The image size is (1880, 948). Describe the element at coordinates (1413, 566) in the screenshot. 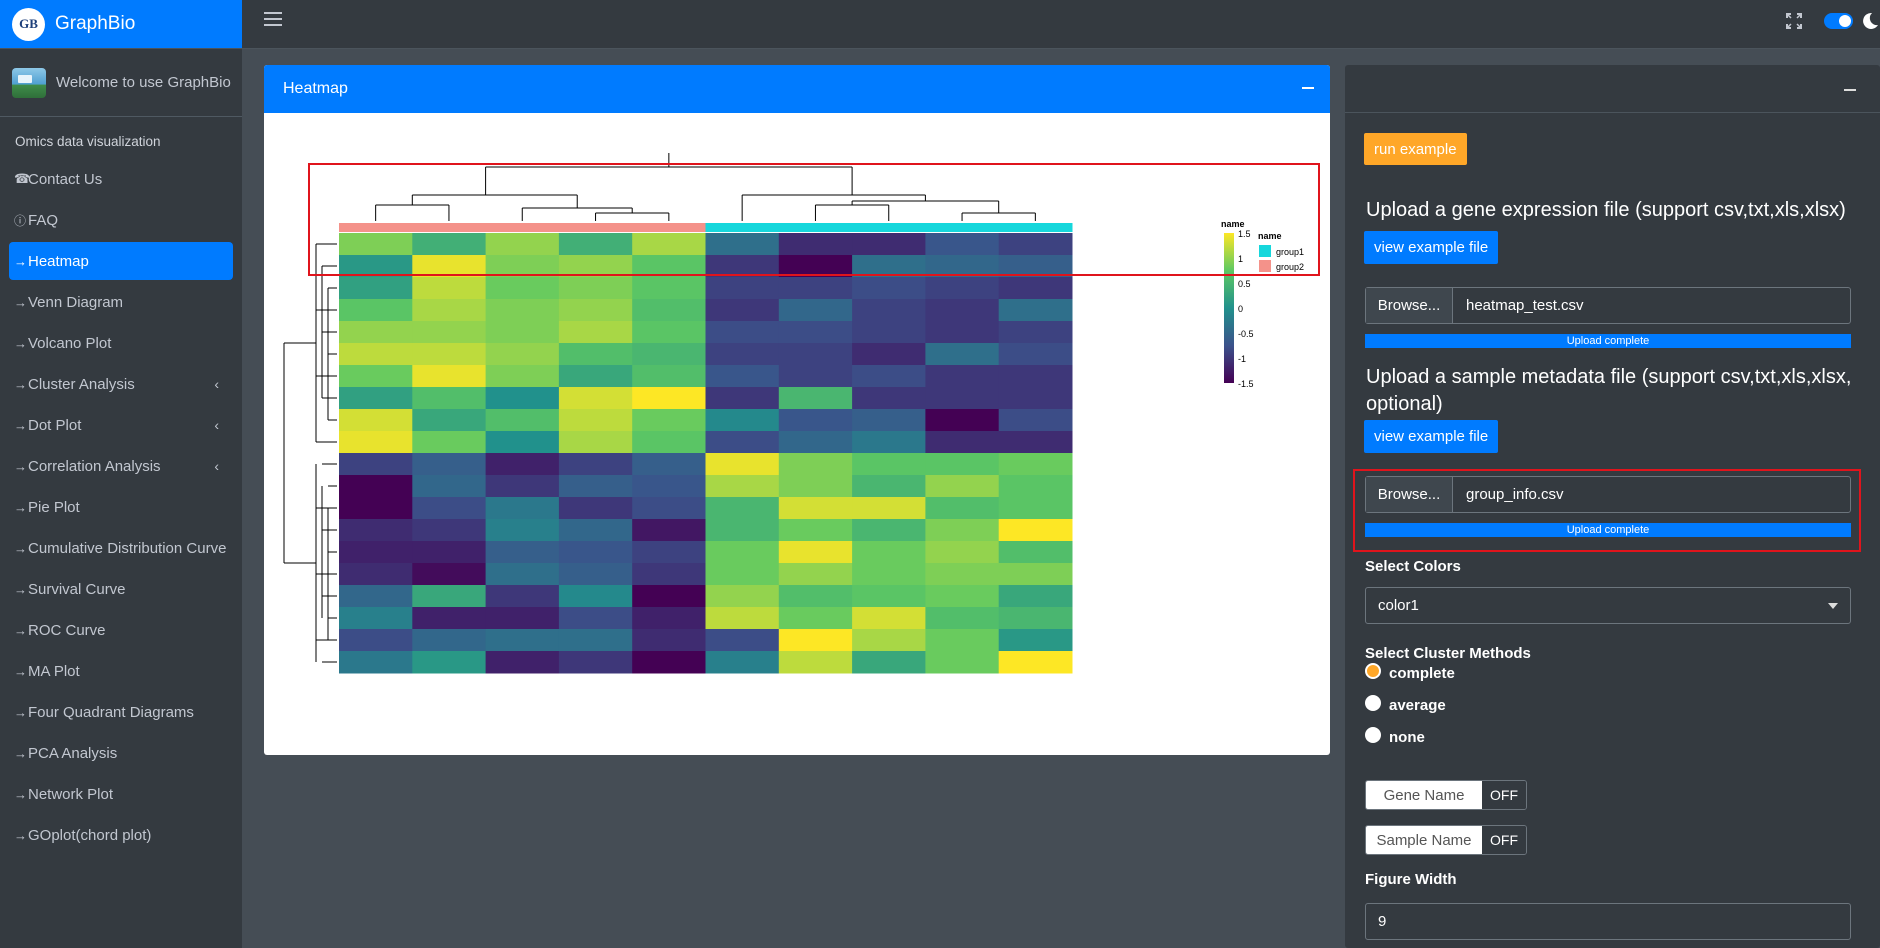

I see `select-colors-label: Select Colors` at that location.